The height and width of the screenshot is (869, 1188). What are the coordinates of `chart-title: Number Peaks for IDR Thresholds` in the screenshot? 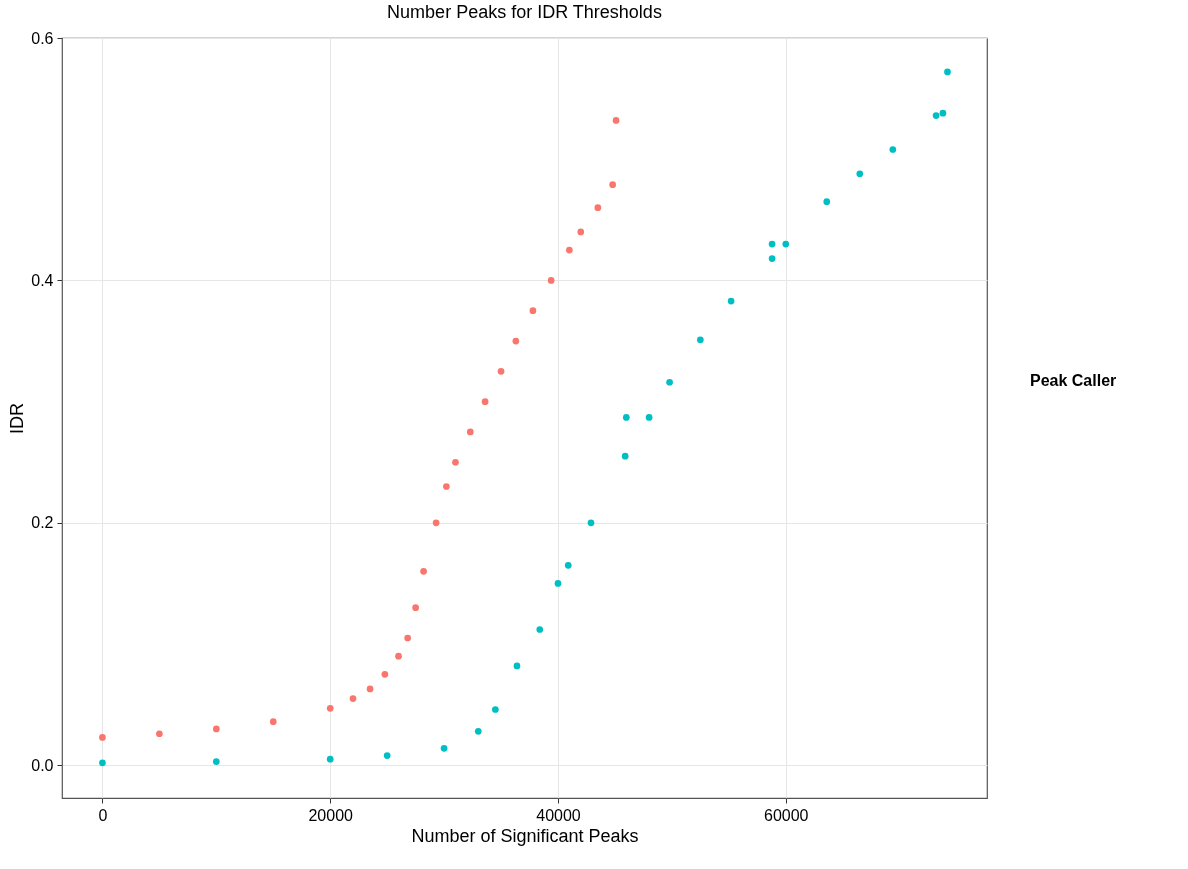 It's located at (524, 12).